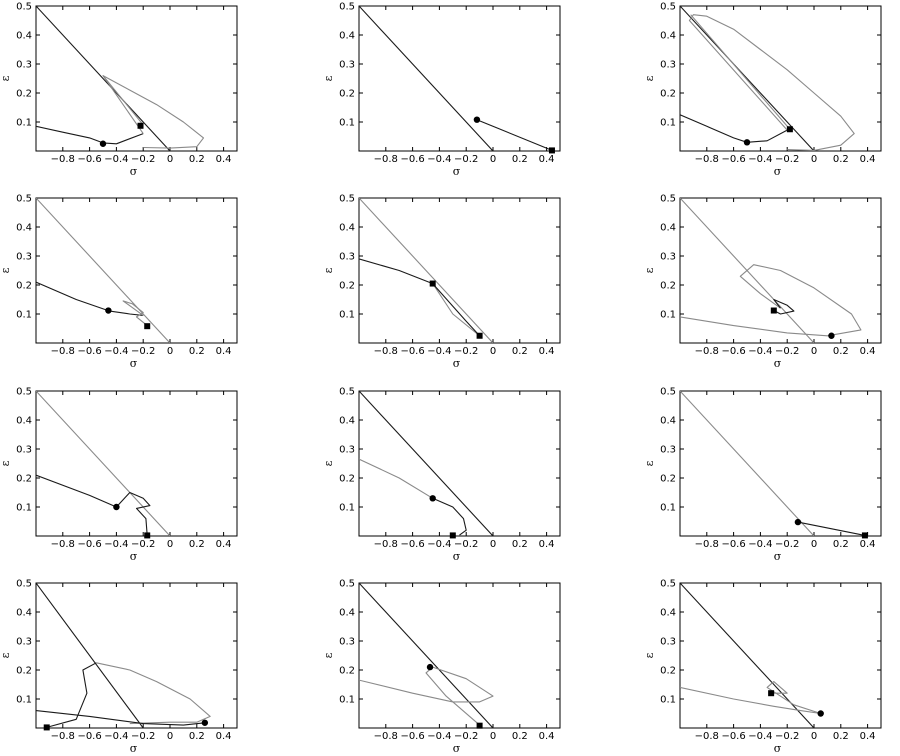 The image size is (900, 756). I want to click on plot-3: −0.8 −0.6 −0.4 −0.2 0 0.2 0.4 0.1 0.2 0.3 0.4 0.5 σ ε, so click(762, 90).